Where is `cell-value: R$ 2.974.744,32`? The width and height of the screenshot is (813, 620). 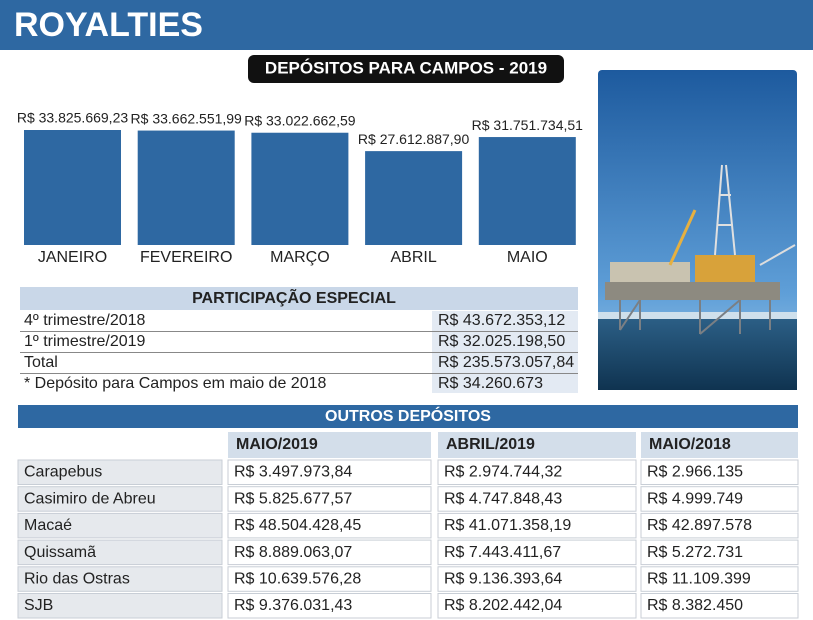 cell-value: R$ 2.974.744,32 is located at coordinates (503, 472).